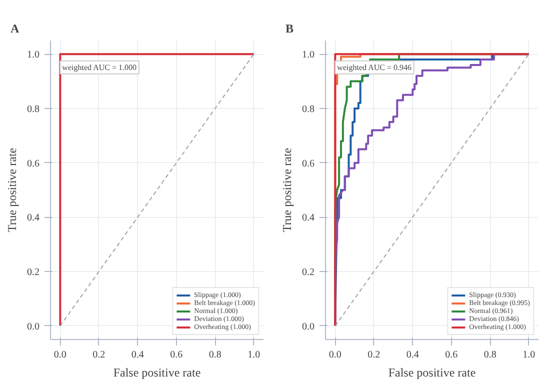 This screenshot has height=382, width=550. Describe the element at coordinates (15, 29) in the screenshot. I see `chart-title: A` at that location.